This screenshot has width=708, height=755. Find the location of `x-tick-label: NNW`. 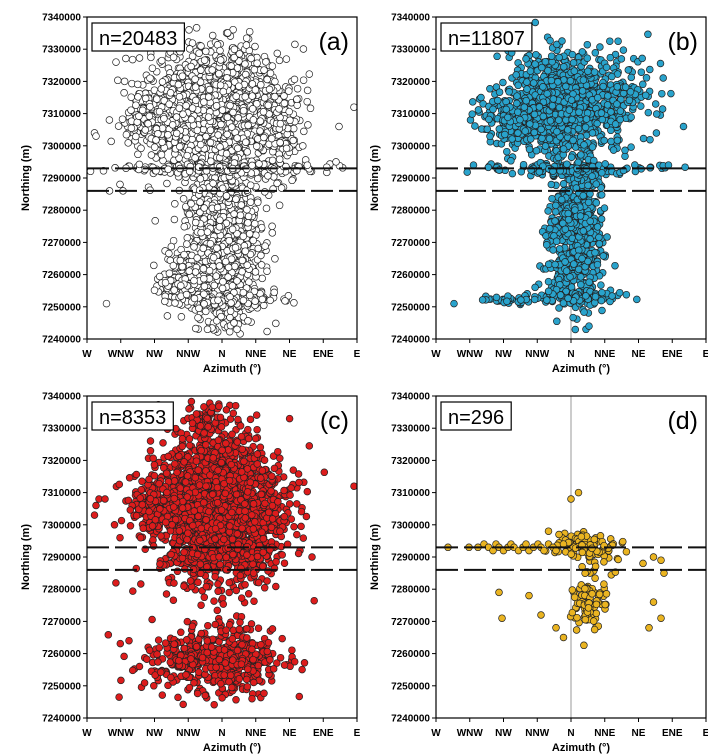

x-tick-label: NNW is located at coordinates (188, 354).